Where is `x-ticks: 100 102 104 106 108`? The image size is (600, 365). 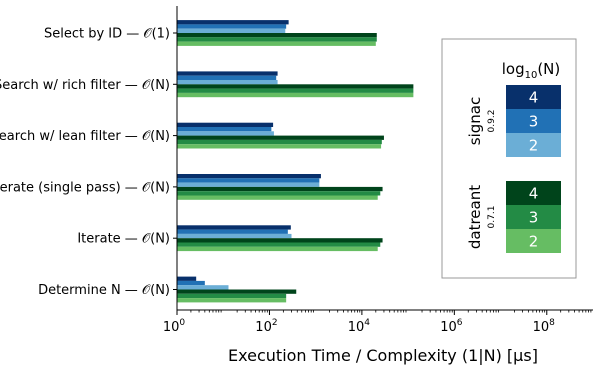
x-ticks: 100 102 104 106 108 is located at coordinates (377, 322).